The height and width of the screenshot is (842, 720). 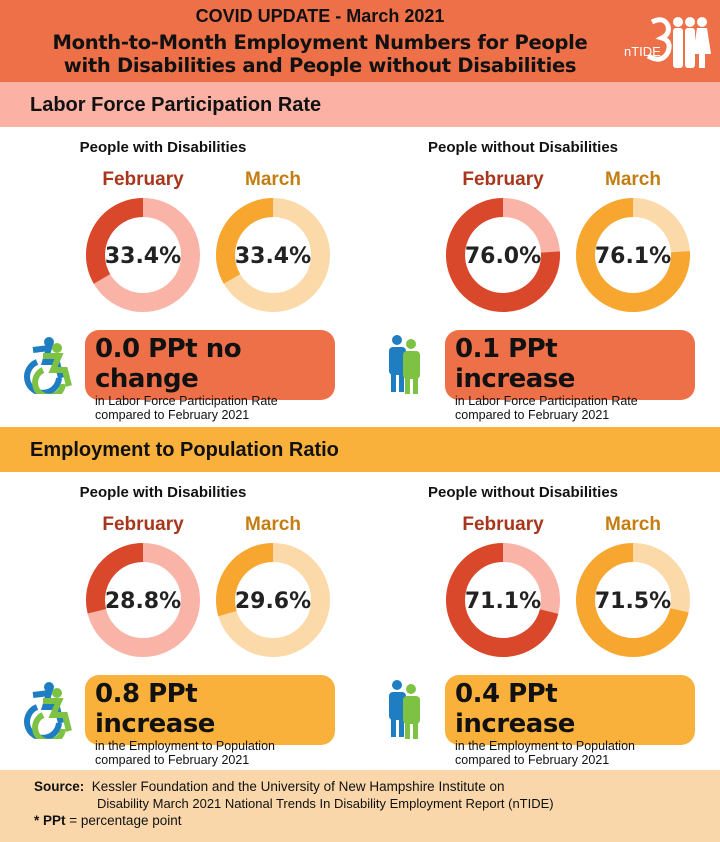 What do you see at coordinates (515, 364) in the screenshot?
I see `callout-headline: 0.1 PPt increase` at bounding box center [515, 364].